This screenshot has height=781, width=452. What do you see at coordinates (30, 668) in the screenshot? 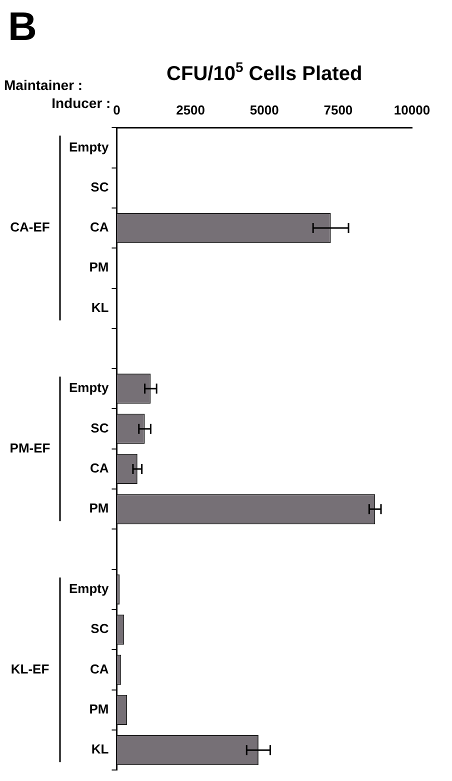
I see `text: KL-EF` at bounding box center [30, 668].